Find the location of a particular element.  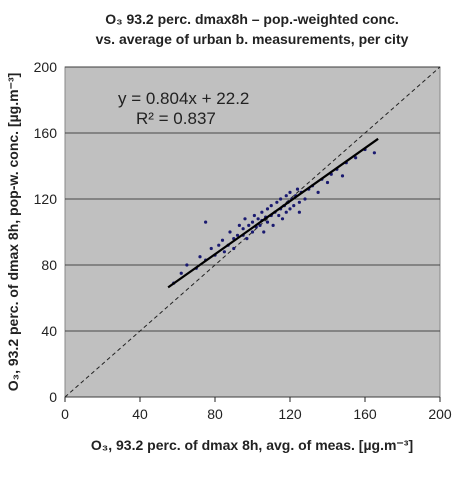

x-tick-label: 40 is located at coordinates (140, 414).